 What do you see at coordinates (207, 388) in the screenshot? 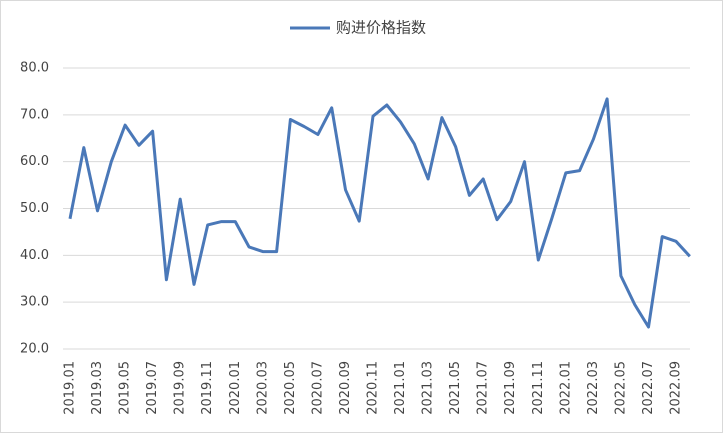
I see `x-tick-label: 2019.11` at bounding box center [207, 388].